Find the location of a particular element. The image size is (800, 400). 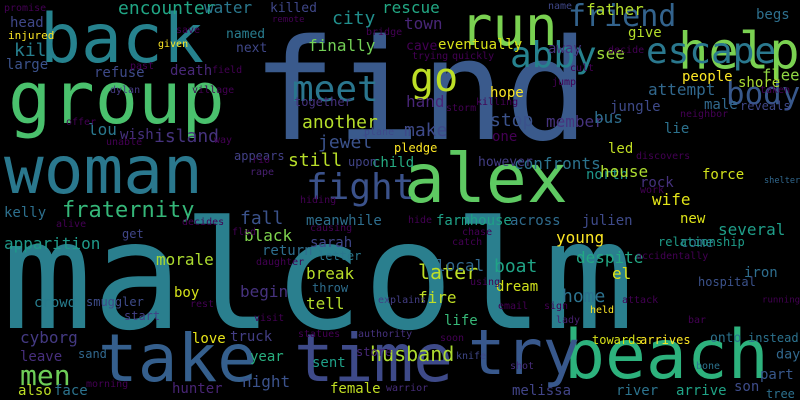

word: promise is located at coordinates (25, 8).